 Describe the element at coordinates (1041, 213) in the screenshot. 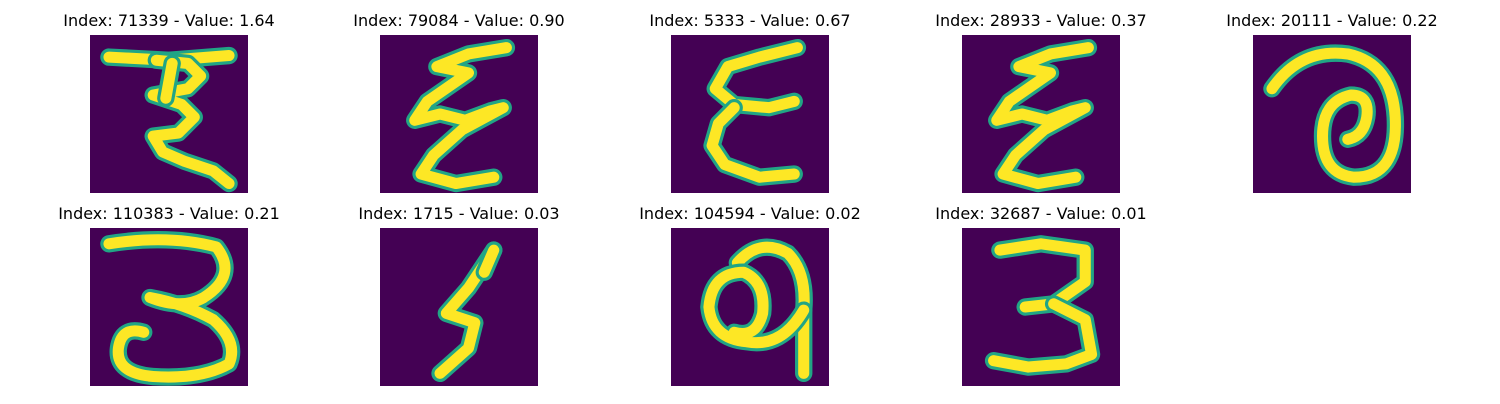

I see `panel-title: Index: 32687 - Value: 0.01` at that location.